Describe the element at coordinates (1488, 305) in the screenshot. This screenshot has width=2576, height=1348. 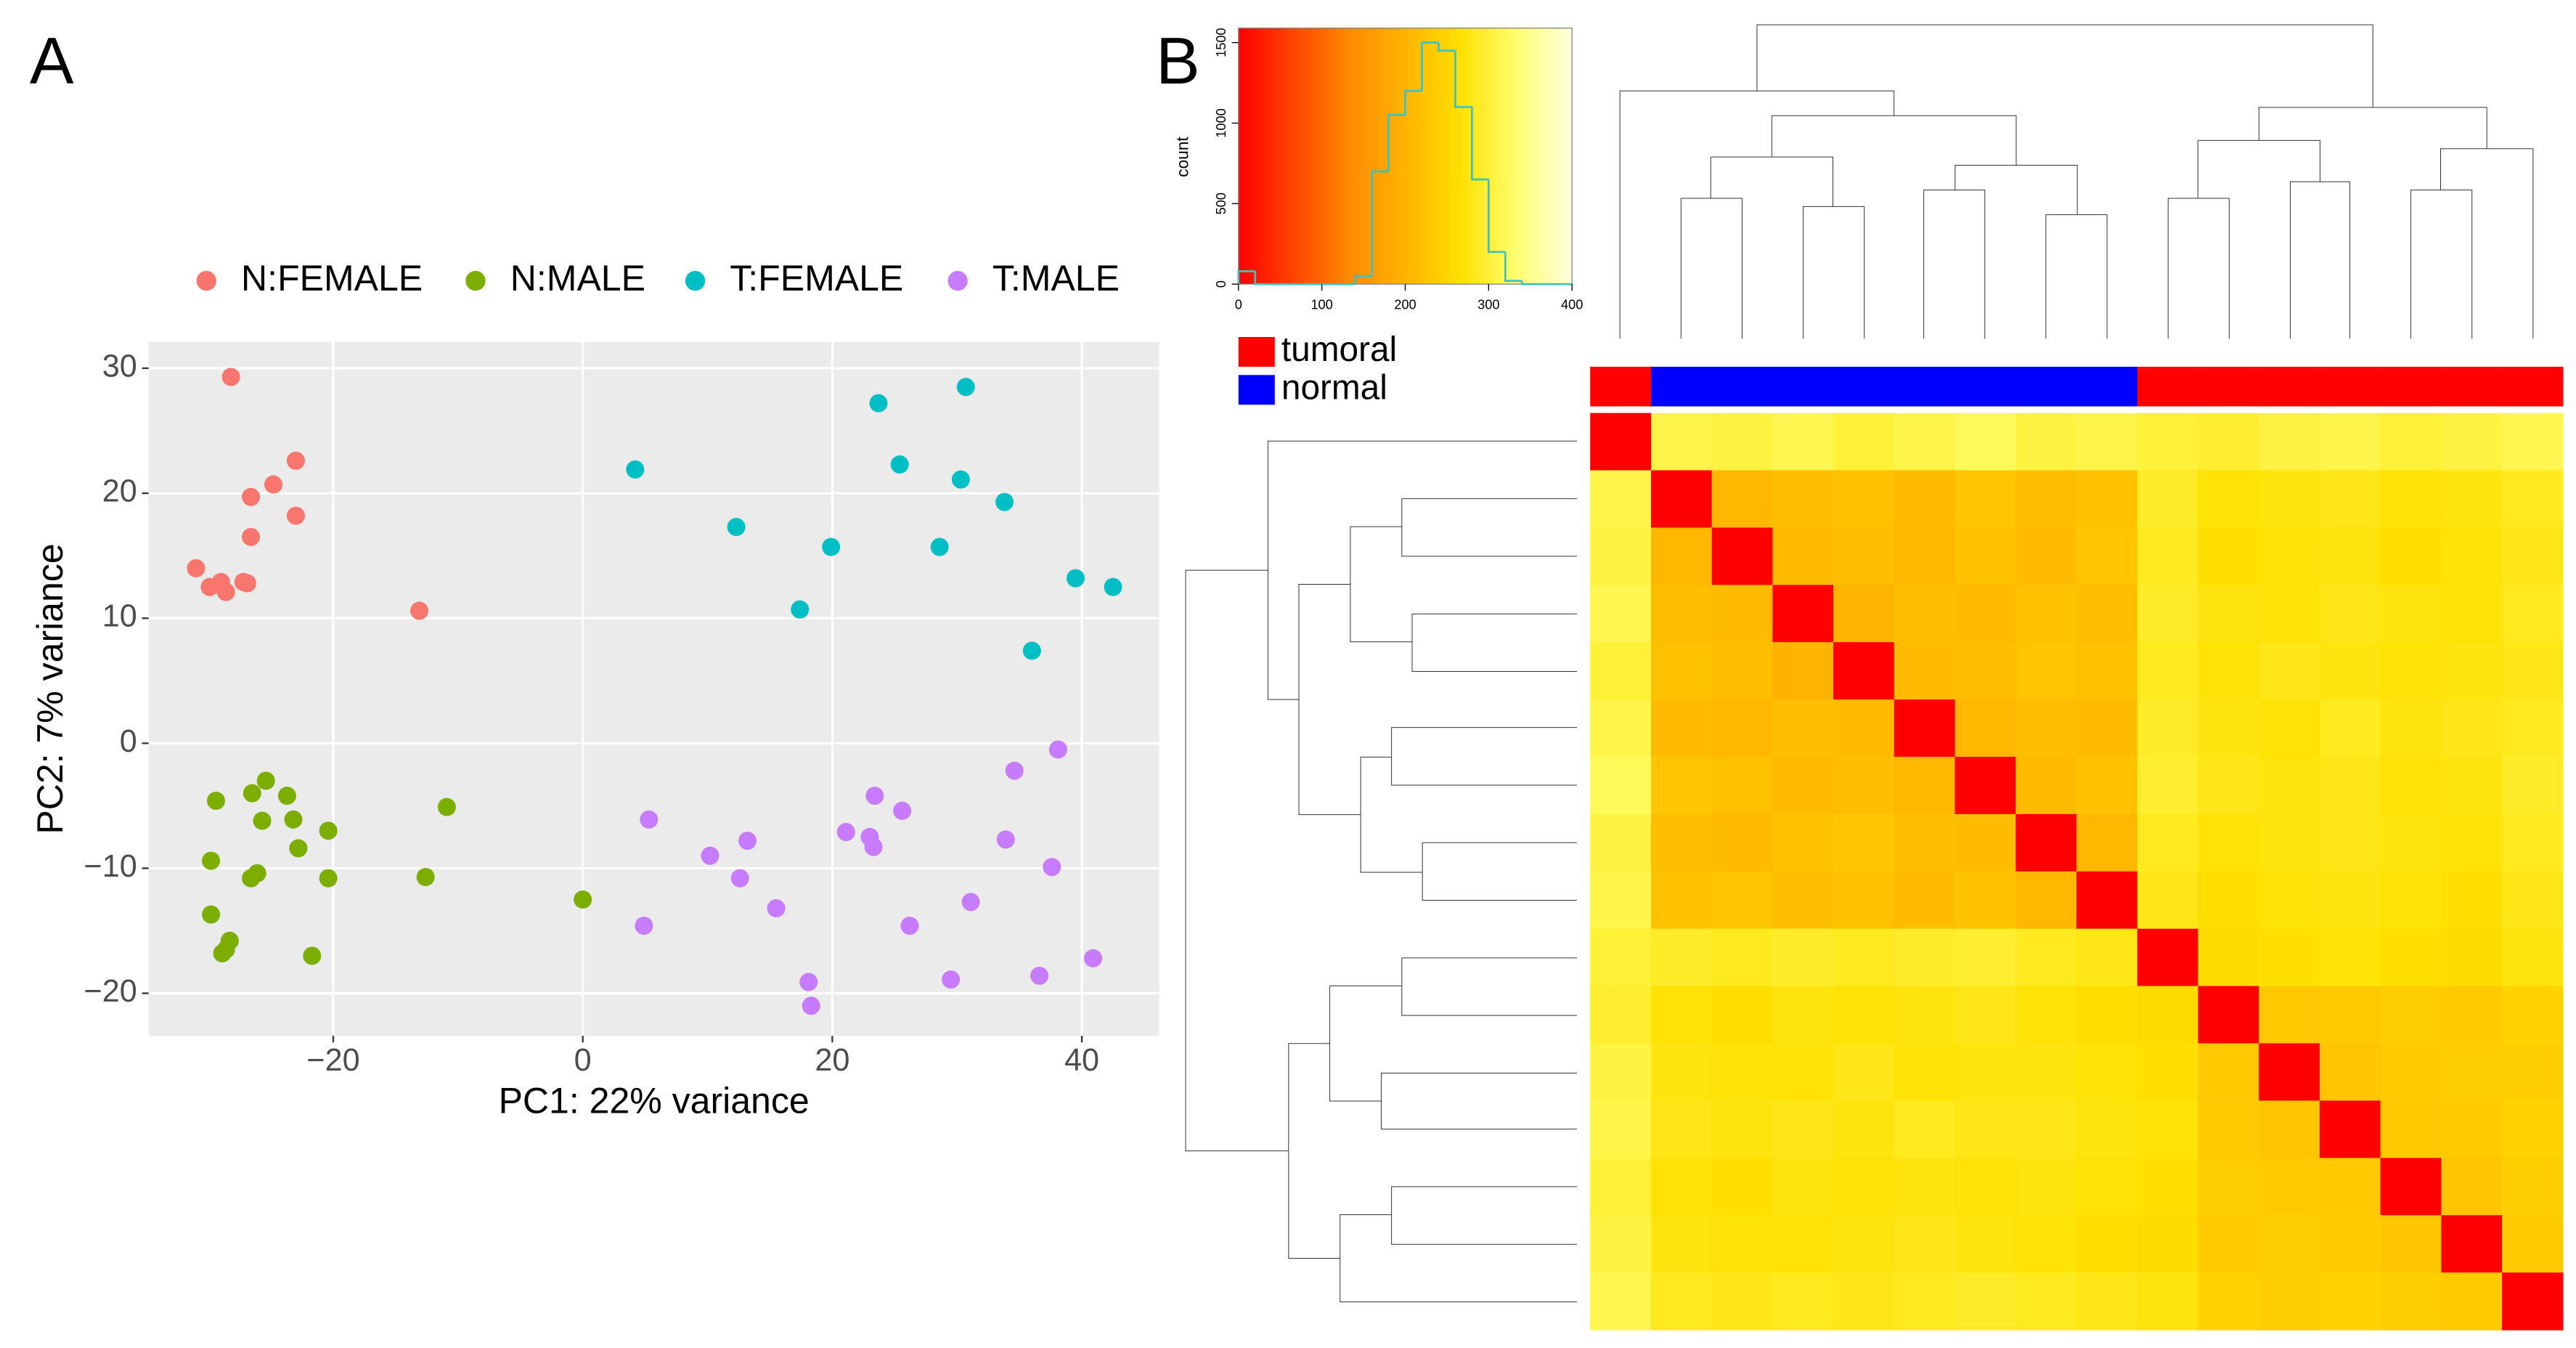
I see `key-x-tick-label: 300` at that location.